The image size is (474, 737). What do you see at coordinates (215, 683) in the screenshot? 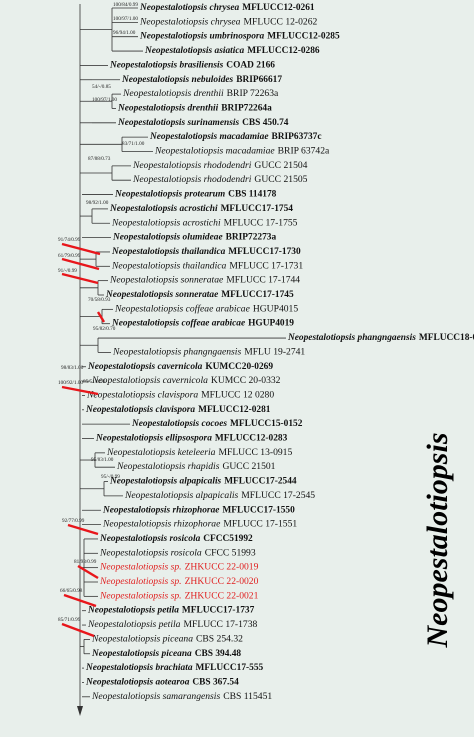
I see `taxon-strain: CBS 367.54` at bounding box center [215, 683].